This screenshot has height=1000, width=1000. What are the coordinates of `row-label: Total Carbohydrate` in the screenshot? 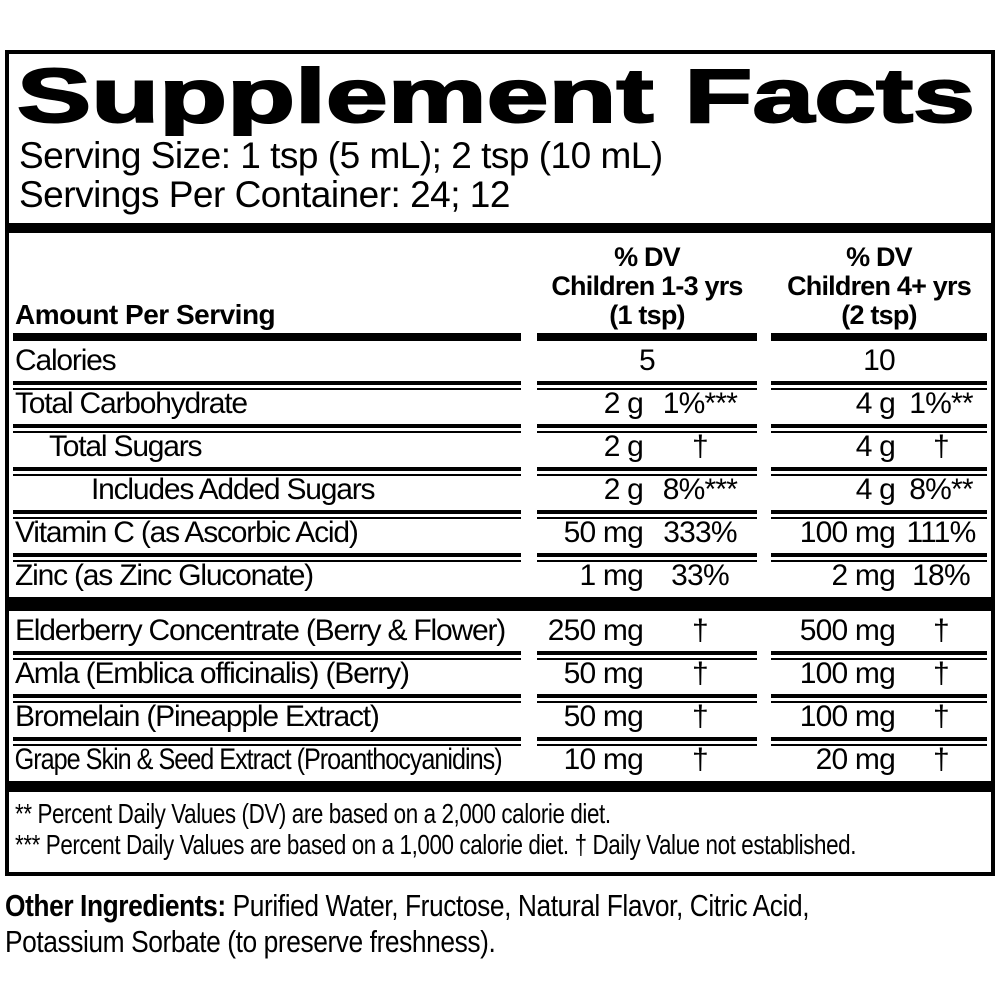 It's located at (131, 403).